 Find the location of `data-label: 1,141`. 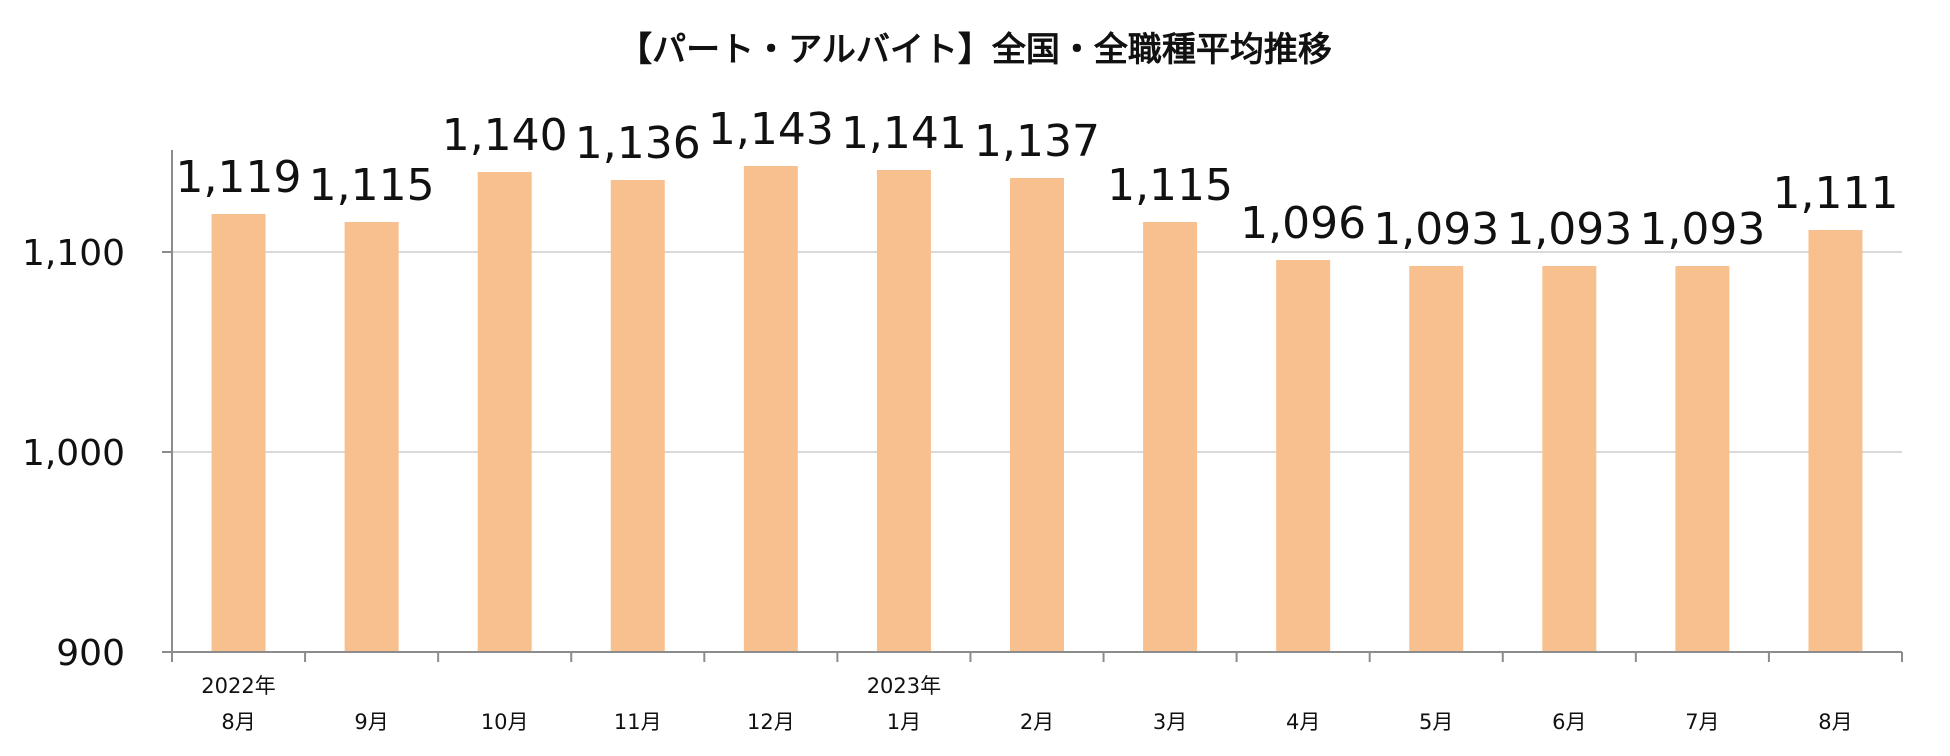

data-label: 1,141 is located at coordinates (904, 133).